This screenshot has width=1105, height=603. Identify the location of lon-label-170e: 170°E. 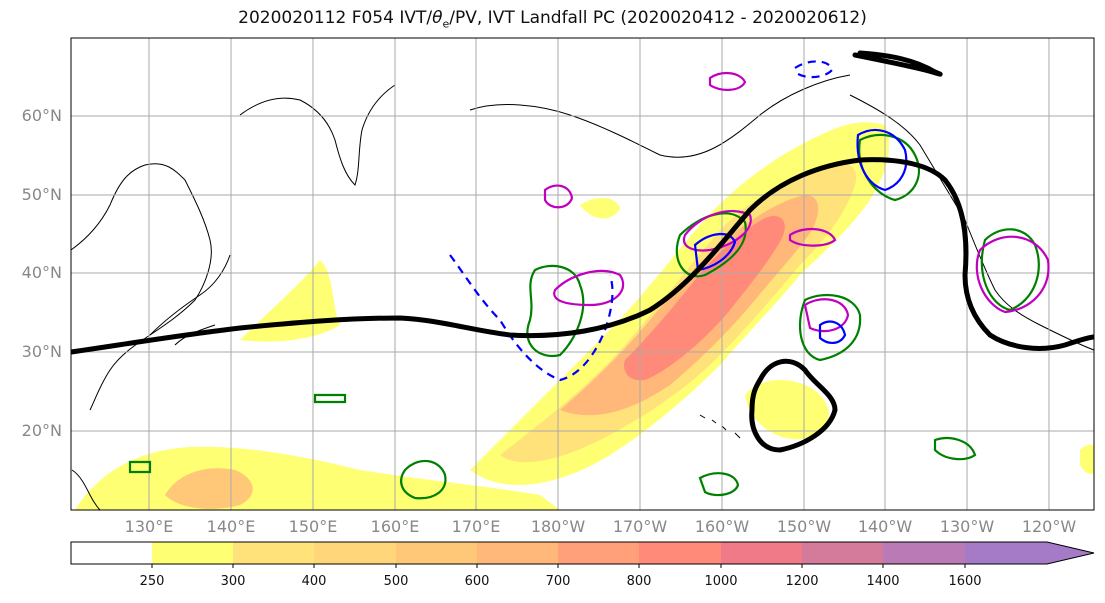
(476, 526).